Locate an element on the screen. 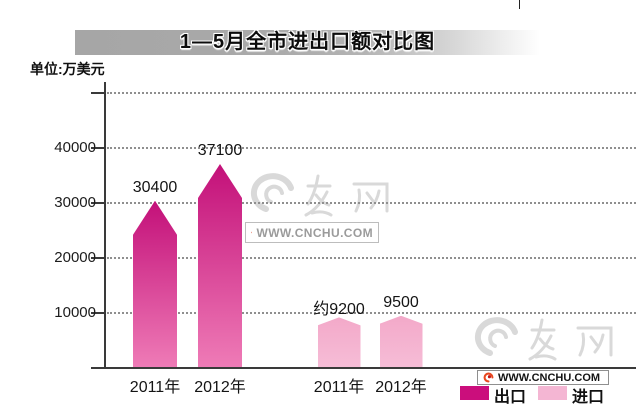  scan-artifact-line is located at coordinates (519, 4).